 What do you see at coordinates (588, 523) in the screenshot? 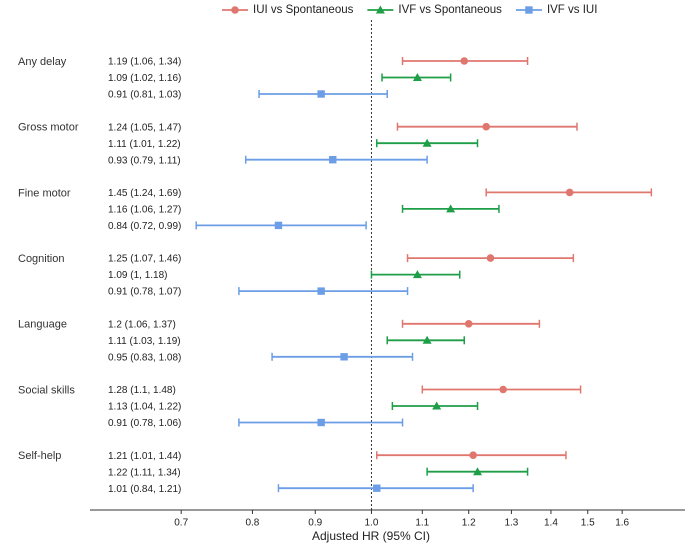
I see `x-tick-label: 1.5` at bounding box center [588, 523].